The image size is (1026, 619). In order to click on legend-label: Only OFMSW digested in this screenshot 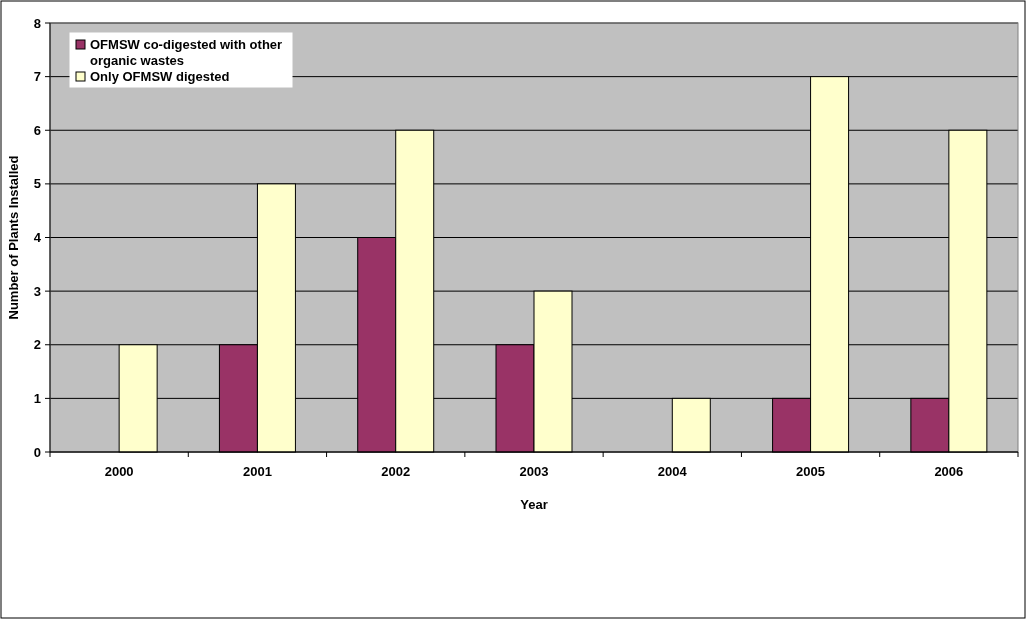, I will do `click(160, 76)`.